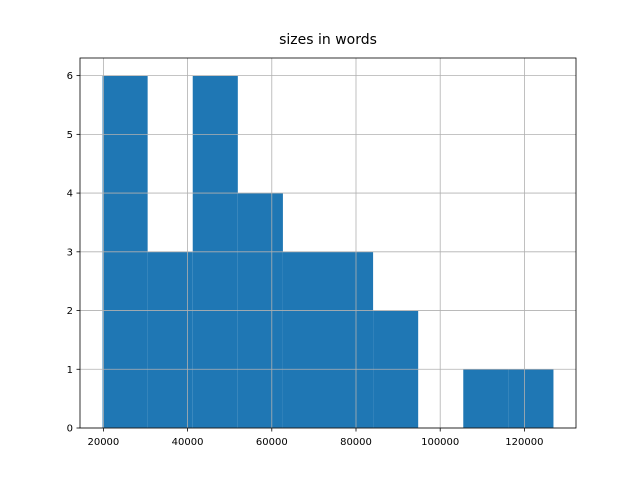 This screenshot has width=640, height=480. What do you see at coordinates (328, 40) in the screenshot?
I see `chart-title: sizes in words` at bounding box center [328, 40].